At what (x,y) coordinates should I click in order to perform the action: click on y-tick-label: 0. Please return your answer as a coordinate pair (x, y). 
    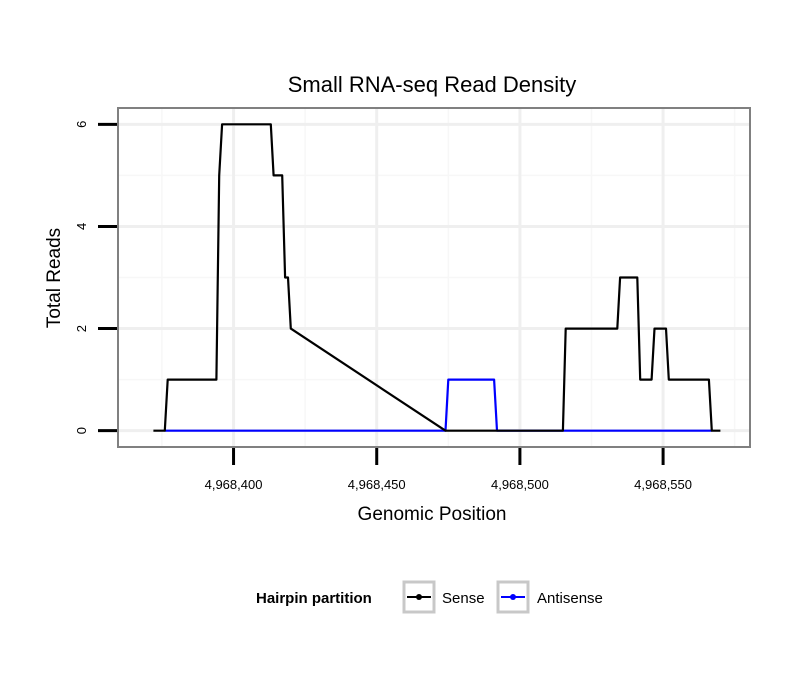
    Looking at the image, I should click on (81, 430).